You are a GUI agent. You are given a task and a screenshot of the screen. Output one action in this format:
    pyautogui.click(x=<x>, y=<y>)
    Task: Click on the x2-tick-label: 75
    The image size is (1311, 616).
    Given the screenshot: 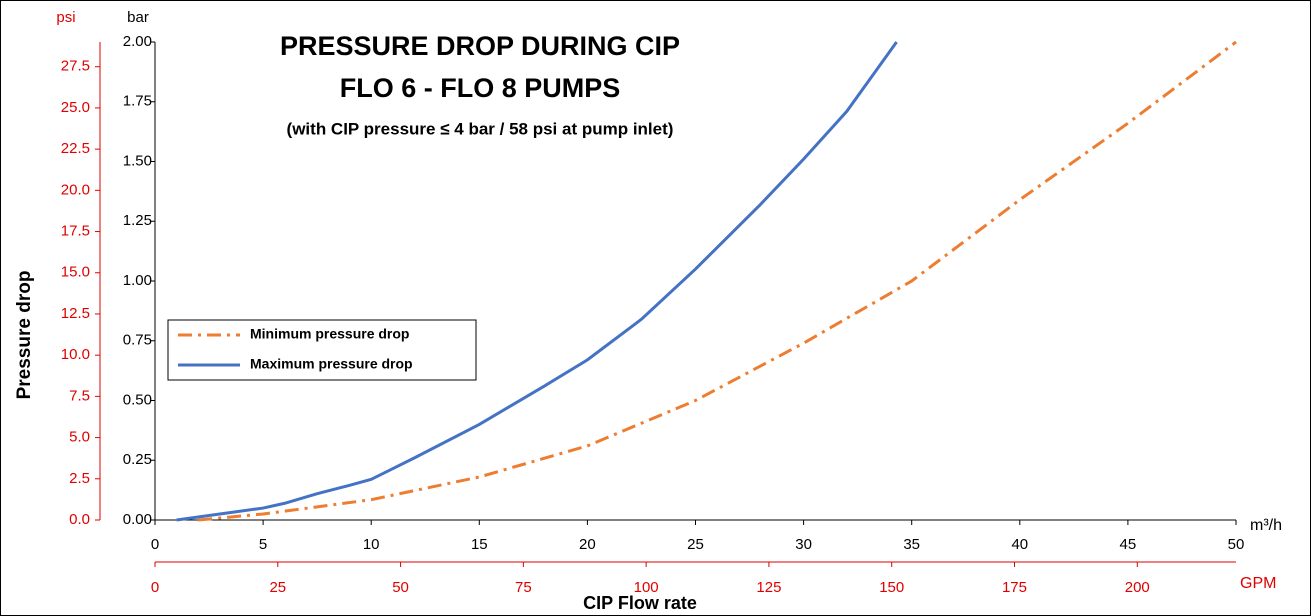 What is the action you would take?
    pyautogui.click(x=523, y=587)
    